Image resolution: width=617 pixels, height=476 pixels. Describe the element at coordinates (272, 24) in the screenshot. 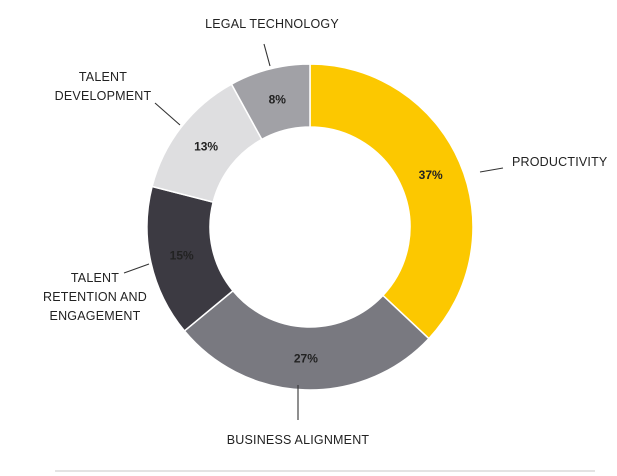

I see `slice-category-label: LEGAL TECHNOLOGY` at that location.